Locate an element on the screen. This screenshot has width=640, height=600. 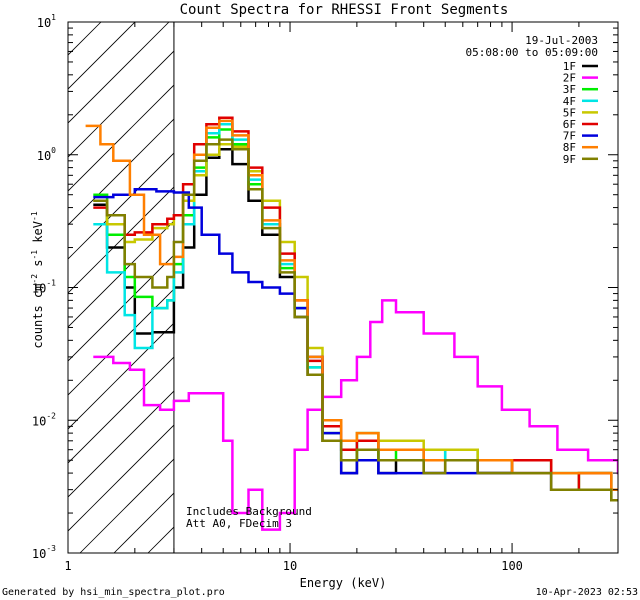
footer-generated-by: Generated by hsi_min_spectra_plot.pro is located at coordinates (113, 592).